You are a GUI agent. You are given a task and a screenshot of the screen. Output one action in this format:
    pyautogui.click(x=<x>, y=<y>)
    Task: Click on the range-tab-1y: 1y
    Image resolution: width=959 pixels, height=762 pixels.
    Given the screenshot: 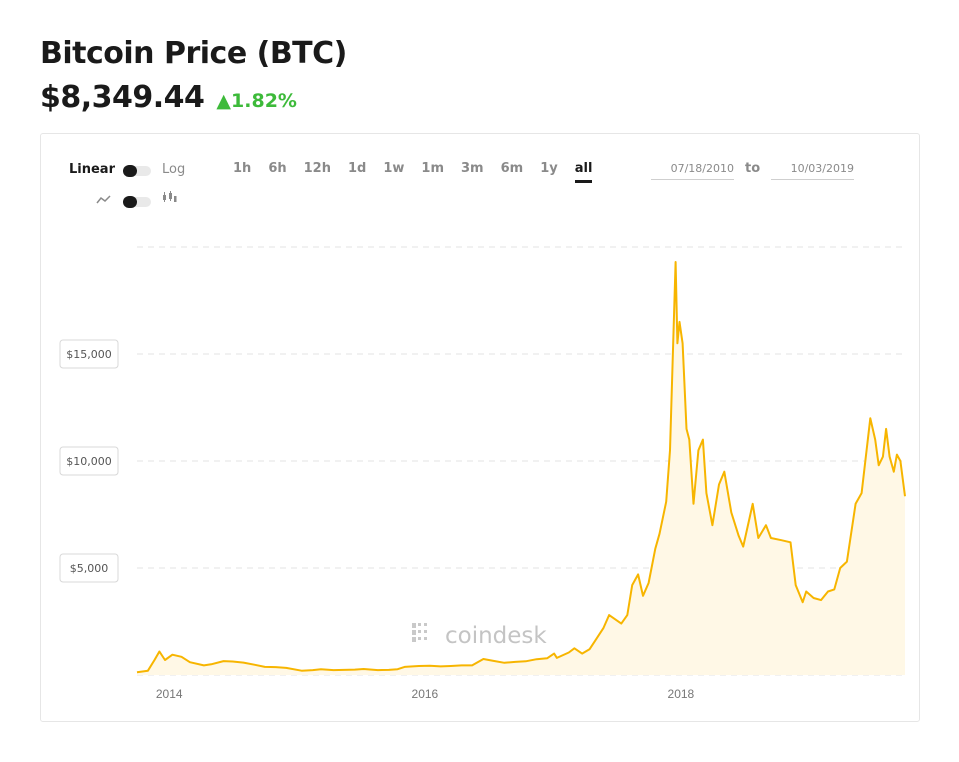 What is the action you would take?
    pyautogui.click(x=549, y=168)
    